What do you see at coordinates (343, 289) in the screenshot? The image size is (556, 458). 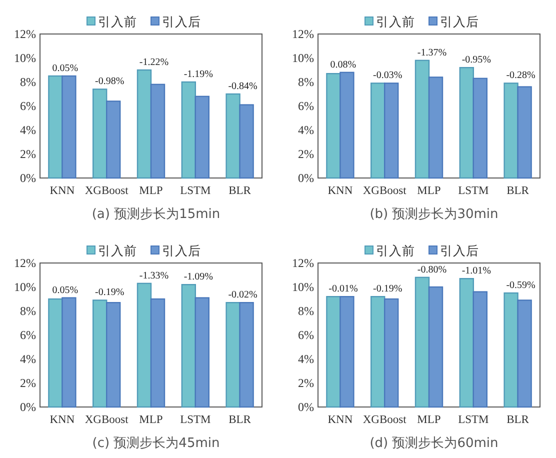 I see `annotation: -0.01%` at bounding box center [343, 289].